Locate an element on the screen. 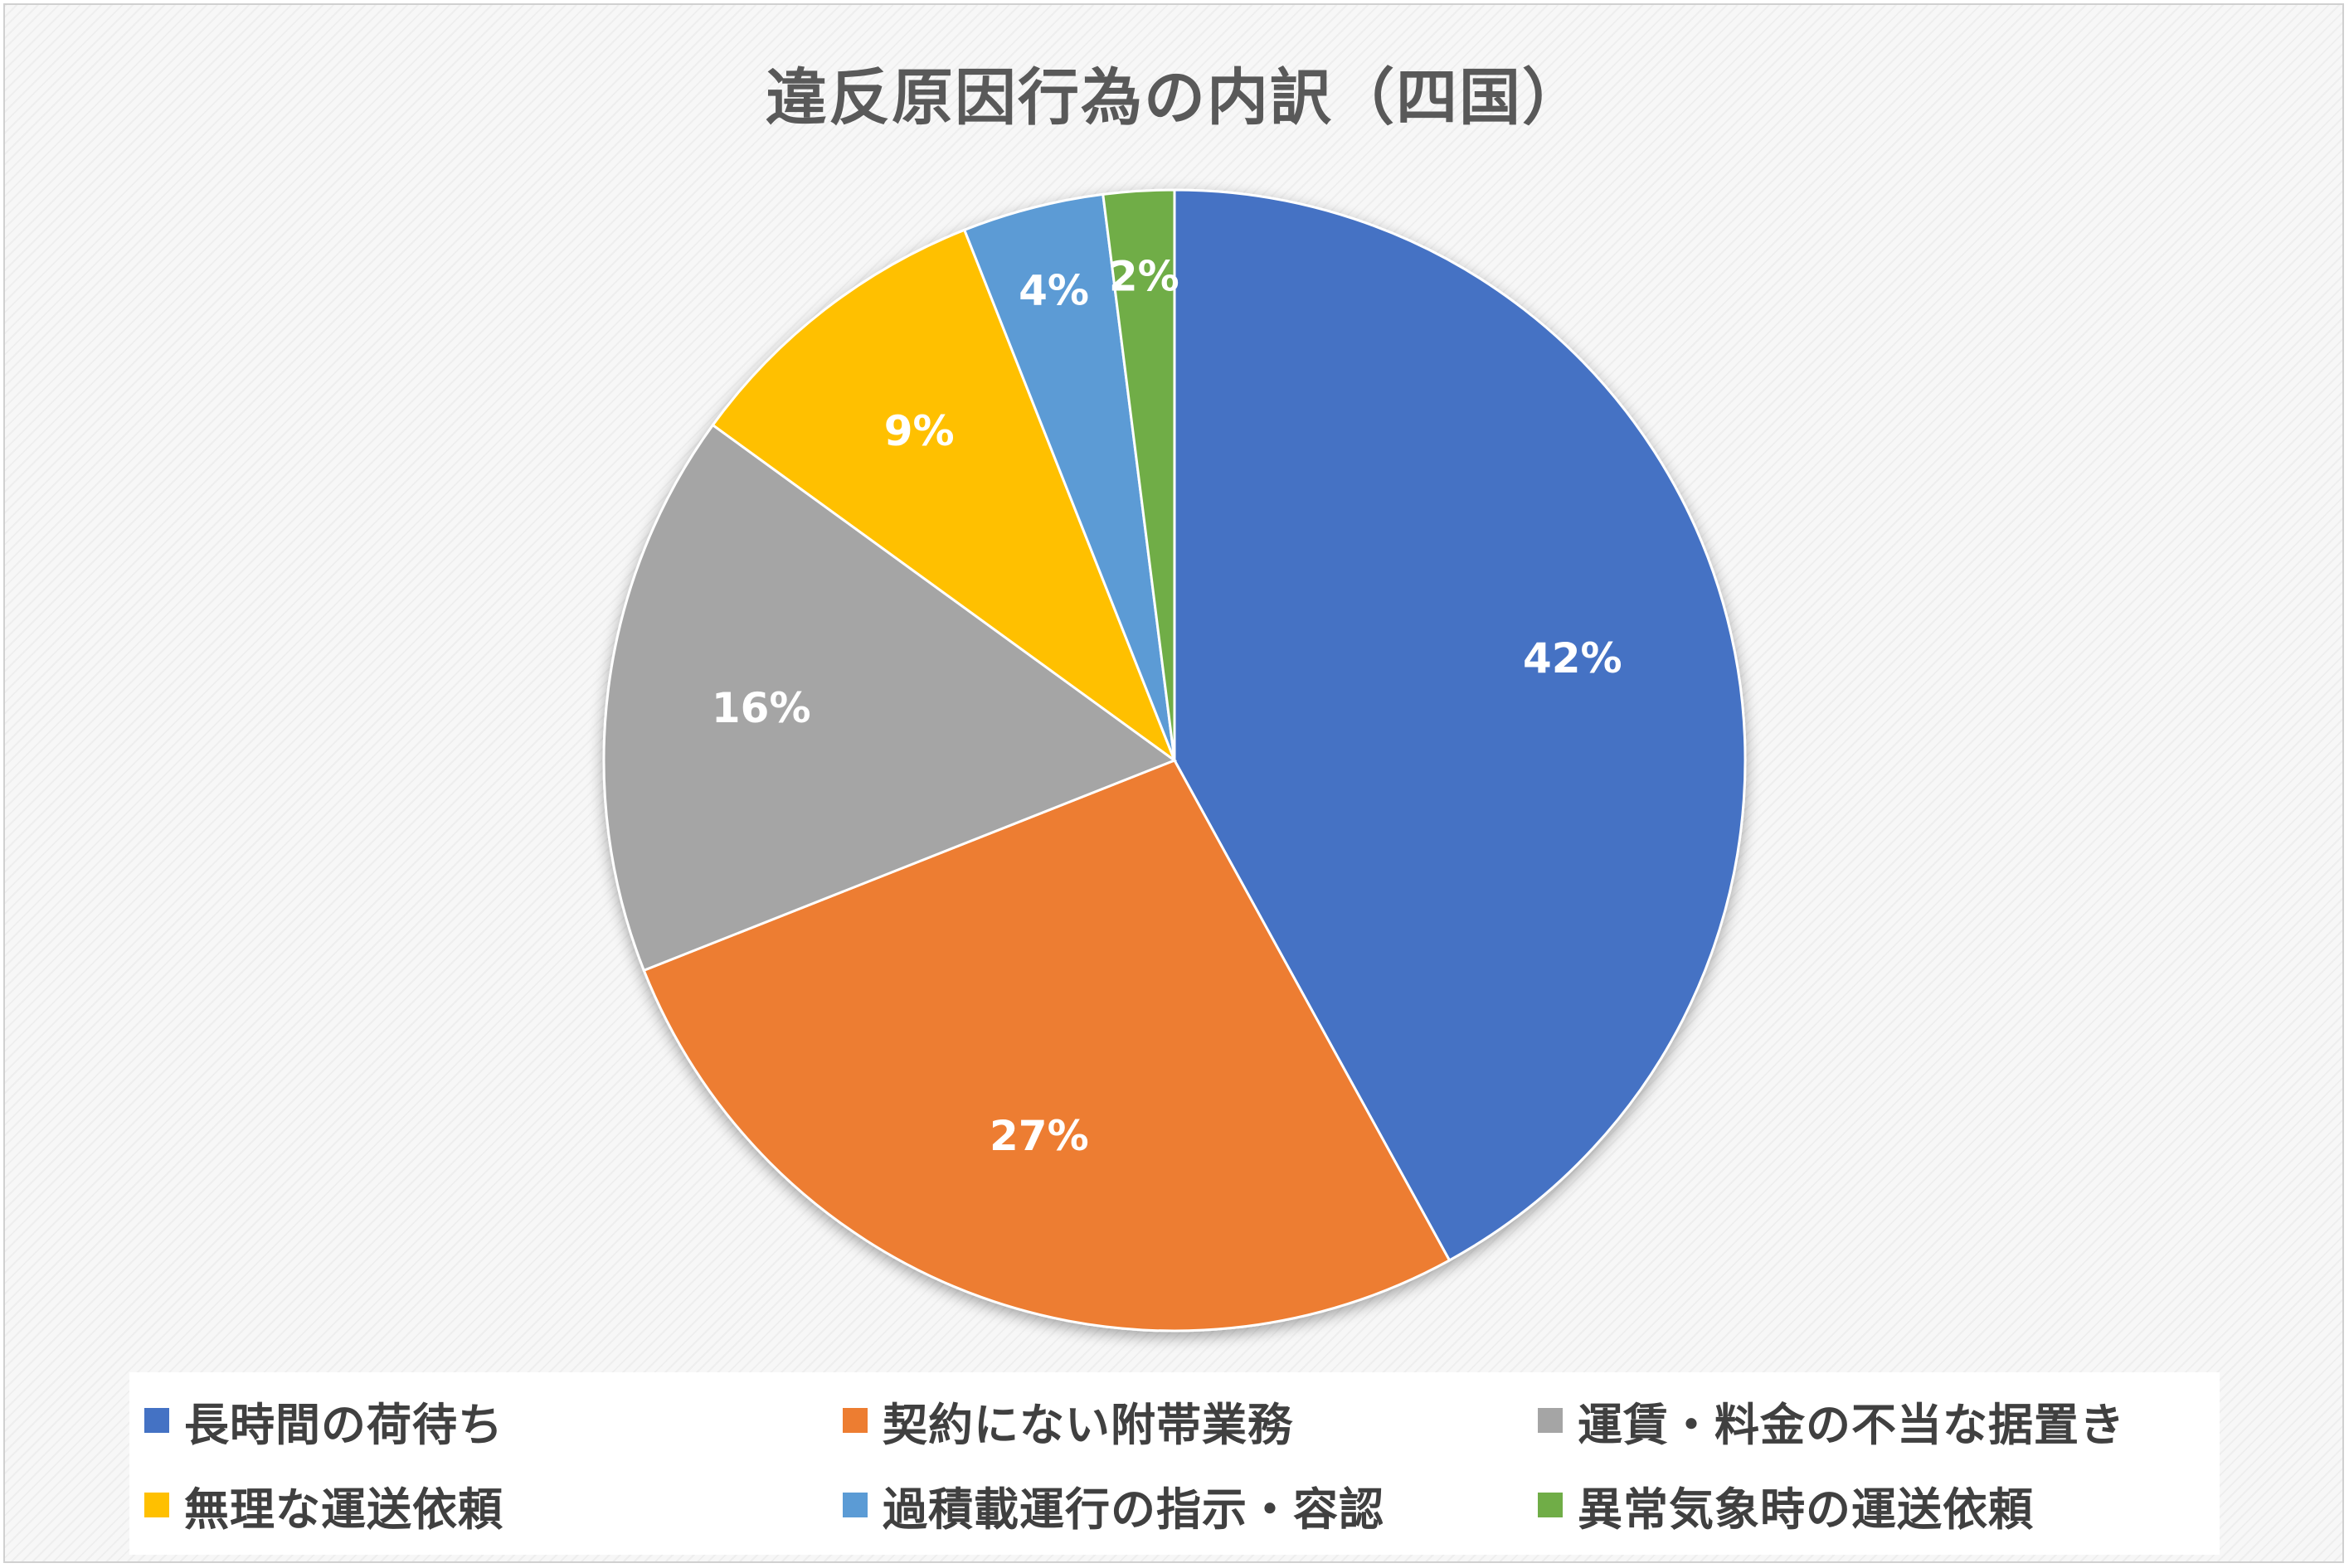 The width and height of the screenshot is (2349, 1568). legend-item-3: 運賃・料金の不当な据置き is located at coordinates (1831, 1420).